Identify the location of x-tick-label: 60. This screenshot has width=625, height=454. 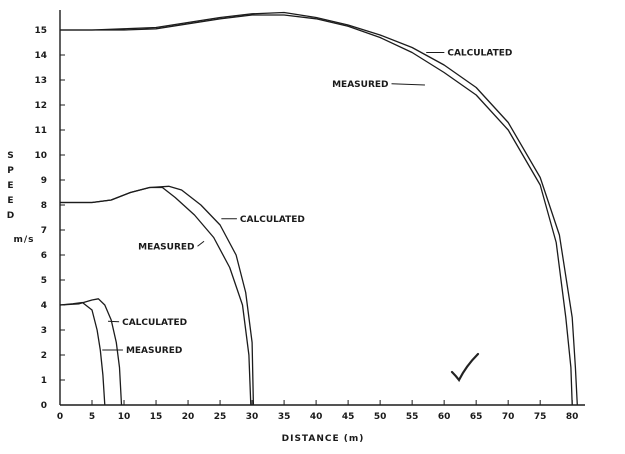
(444, 417).